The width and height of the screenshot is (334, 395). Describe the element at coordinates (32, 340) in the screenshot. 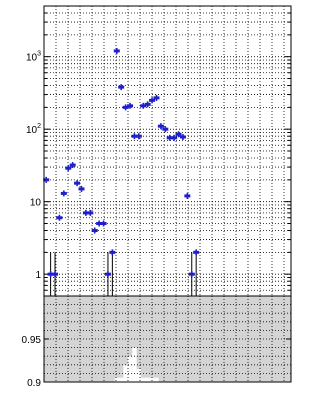

I see `y-tick-label: 0.95` at that location.